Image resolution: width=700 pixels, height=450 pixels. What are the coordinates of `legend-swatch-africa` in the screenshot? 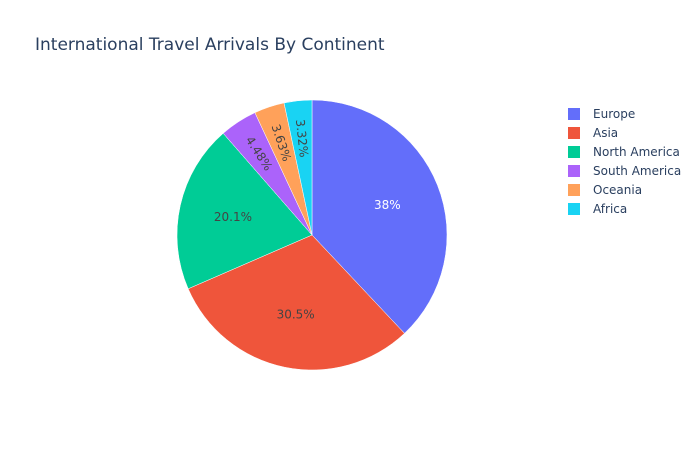 It's located at (574, 209).